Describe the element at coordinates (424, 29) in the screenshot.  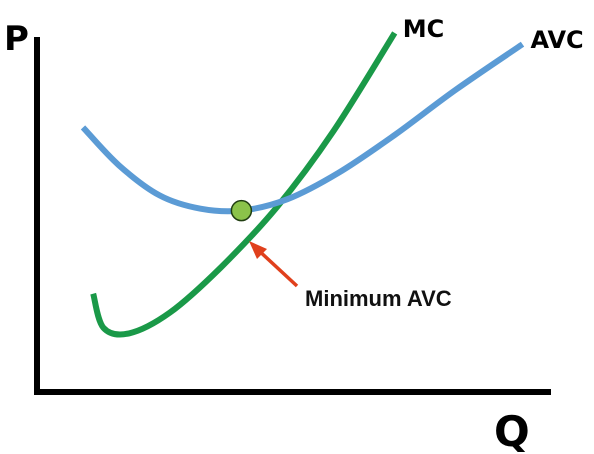
I see `series-label-mc: MC` at that location.